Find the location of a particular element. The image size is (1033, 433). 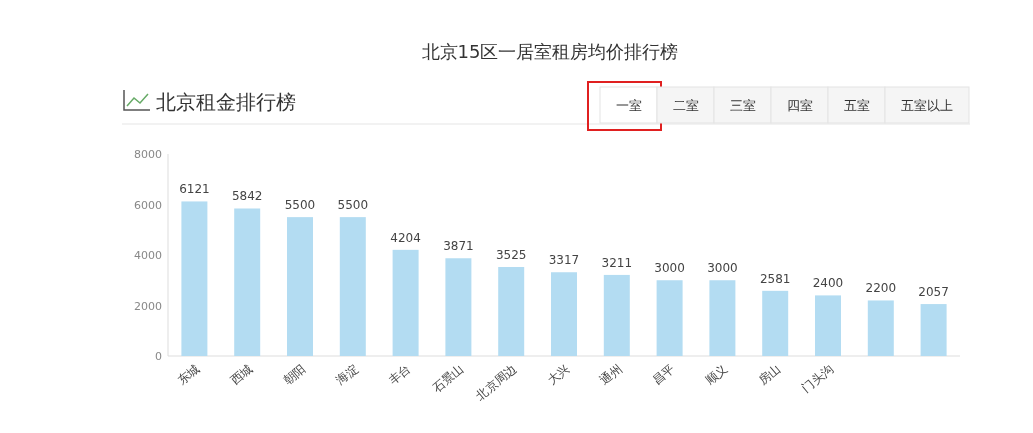

data-label: 2400 is located at coordinates (828, 283).